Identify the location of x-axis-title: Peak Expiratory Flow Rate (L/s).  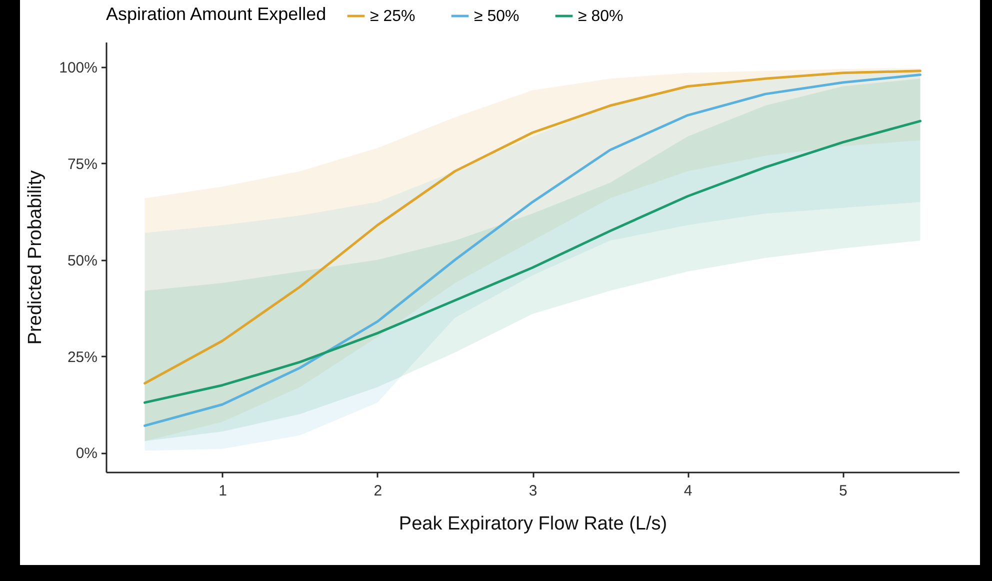
(533, 524).